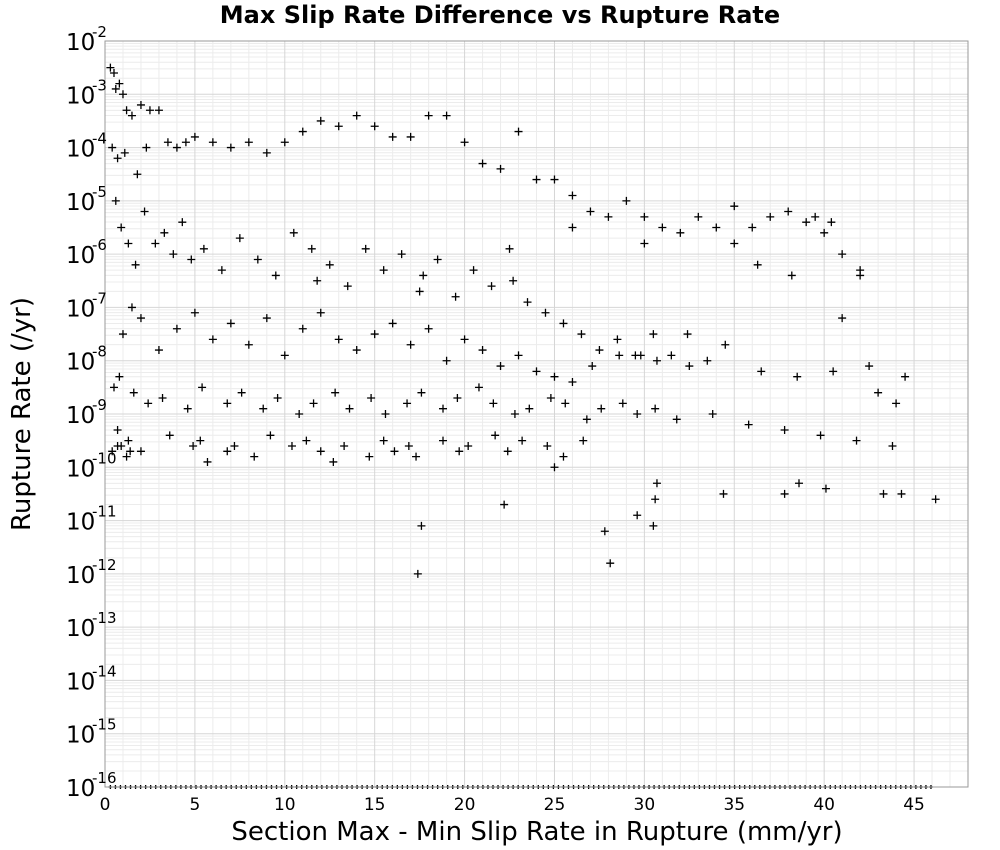 The width and height of the screenshot is (1000, 850). What do you see at coordinates (104, 618) in the screenshot?
I see `y-tick-exponent: -13` at bounding box center [104, 618].